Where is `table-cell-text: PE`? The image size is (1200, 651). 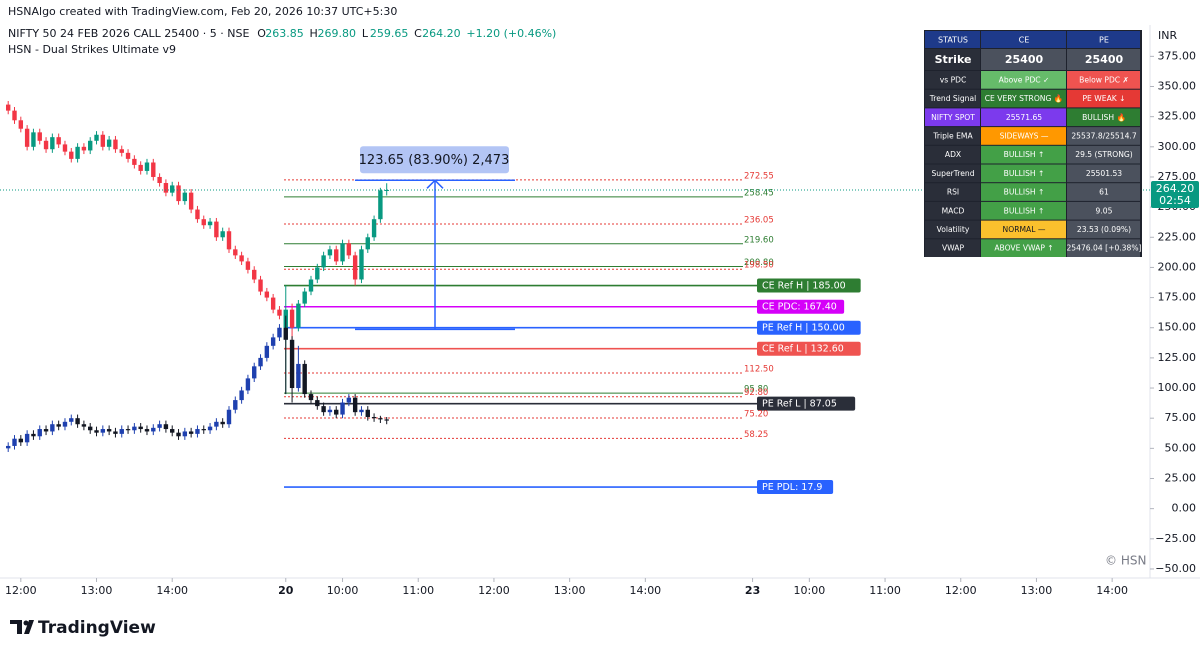
table-cell-text: PE is located at coordinates (1104, 40).